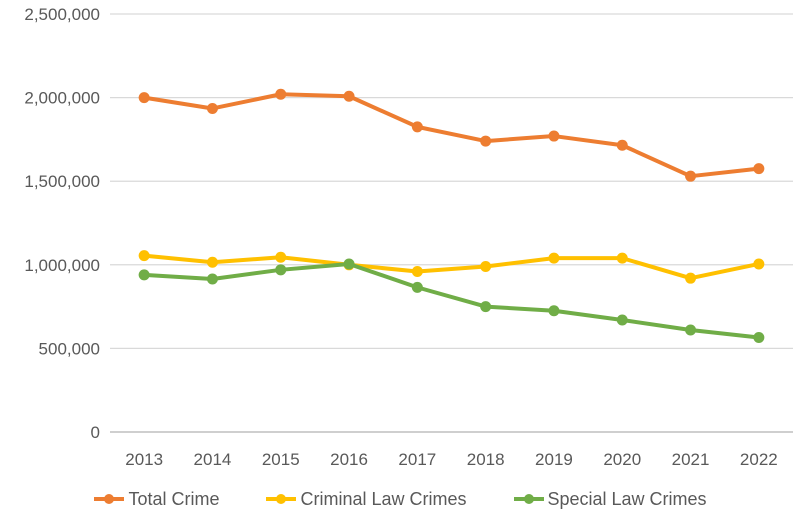 This screenshot has height=521, width=800. I want to click on y-tick-label: 1,500,000, so click(62, 181).